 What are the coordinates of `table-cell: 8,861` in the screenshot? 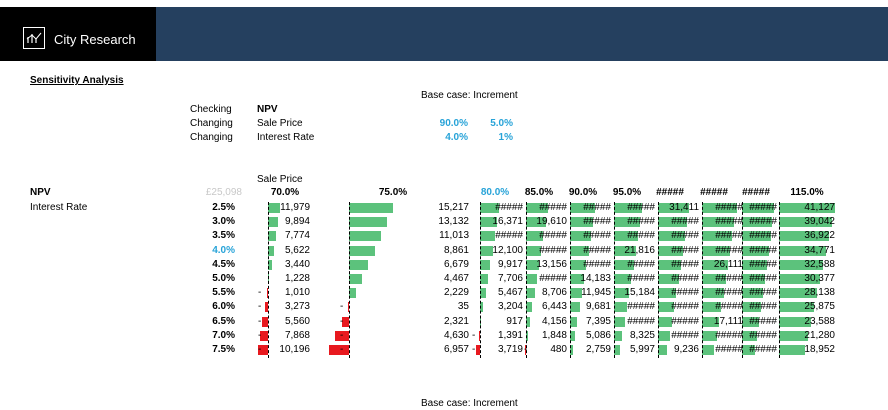 It's located at (456, 250).